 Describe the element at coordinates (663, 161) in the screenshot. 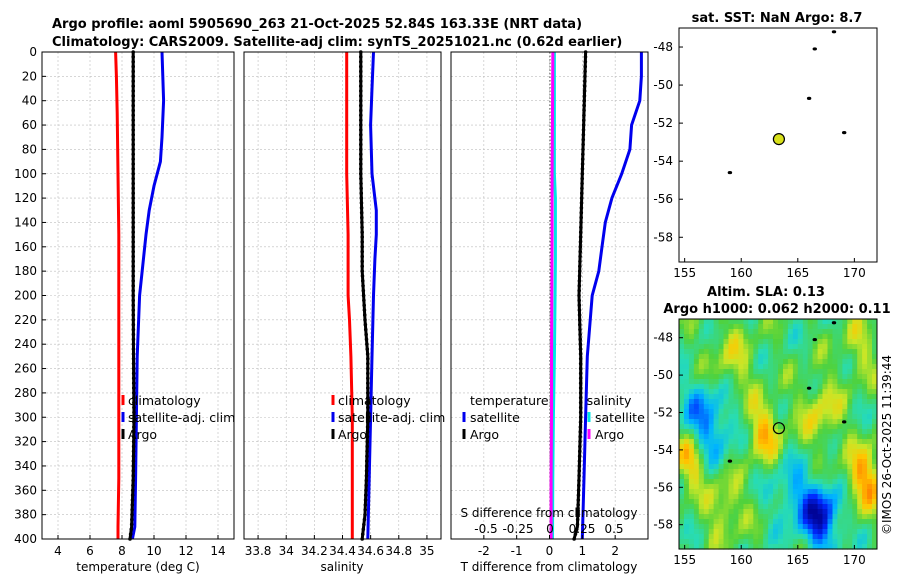

I see `map-y-tick-label: -54` at that location.